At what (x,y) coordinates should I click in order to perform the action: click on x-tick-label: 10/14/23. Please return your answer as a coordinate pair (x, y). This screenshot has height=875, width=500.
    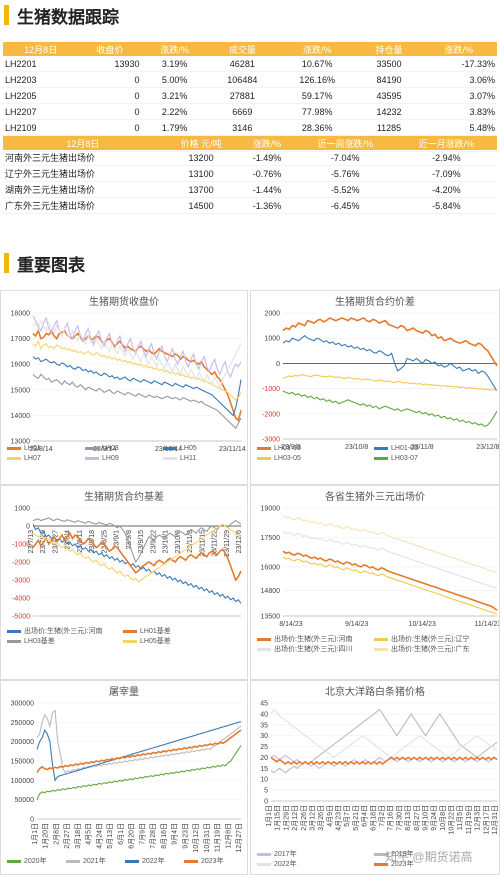
    Looking at the image, I should click on (422, 624).